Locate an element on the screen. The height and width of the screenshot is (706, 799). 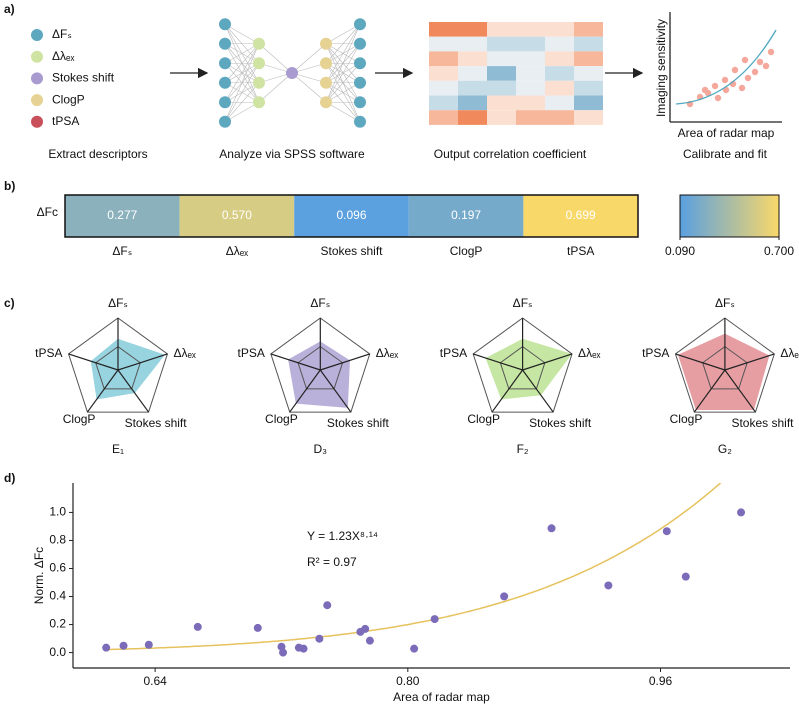
panel-label: c) is located at coordinates (9, 303).